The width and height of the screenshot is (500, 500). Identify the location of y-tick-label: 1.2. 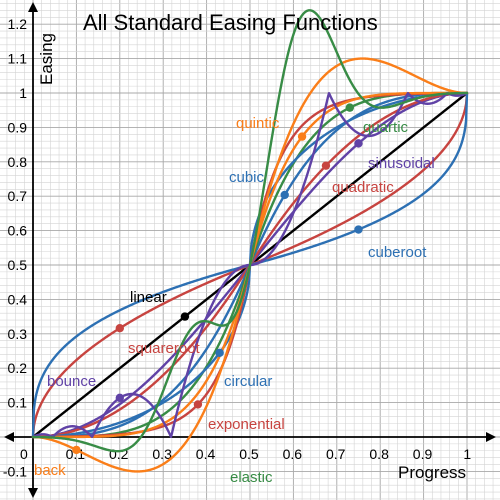
(18, 24).